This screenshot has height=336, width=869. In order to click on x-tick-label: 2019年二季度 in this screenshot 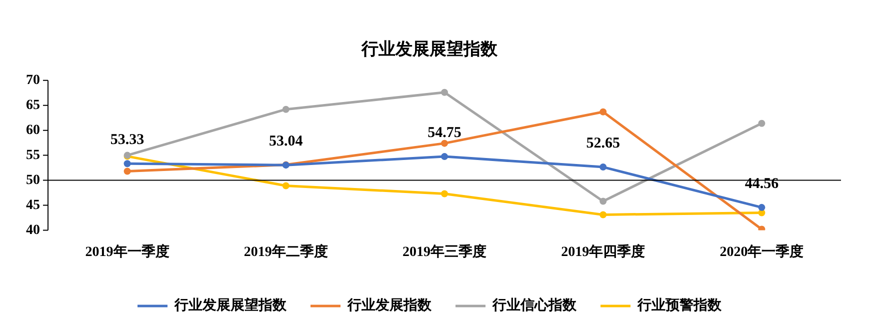, I will do `click(286, 251)`.